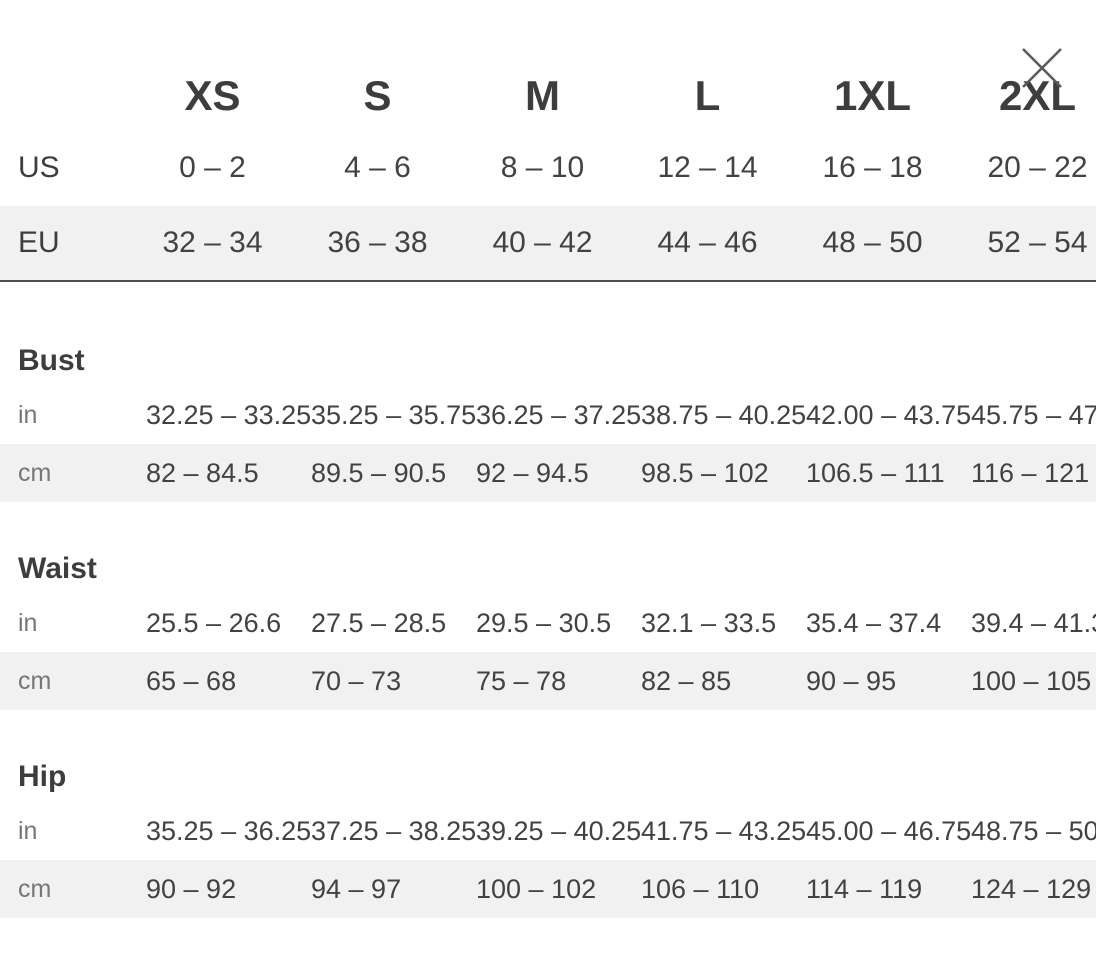 The height and width of the screenshot is (970, 1096). What do you see at coordinates (724, 414) in the screenshot?
I see `bust-in-l: 38.75 – 40.25` at bounding box center [724, 414].